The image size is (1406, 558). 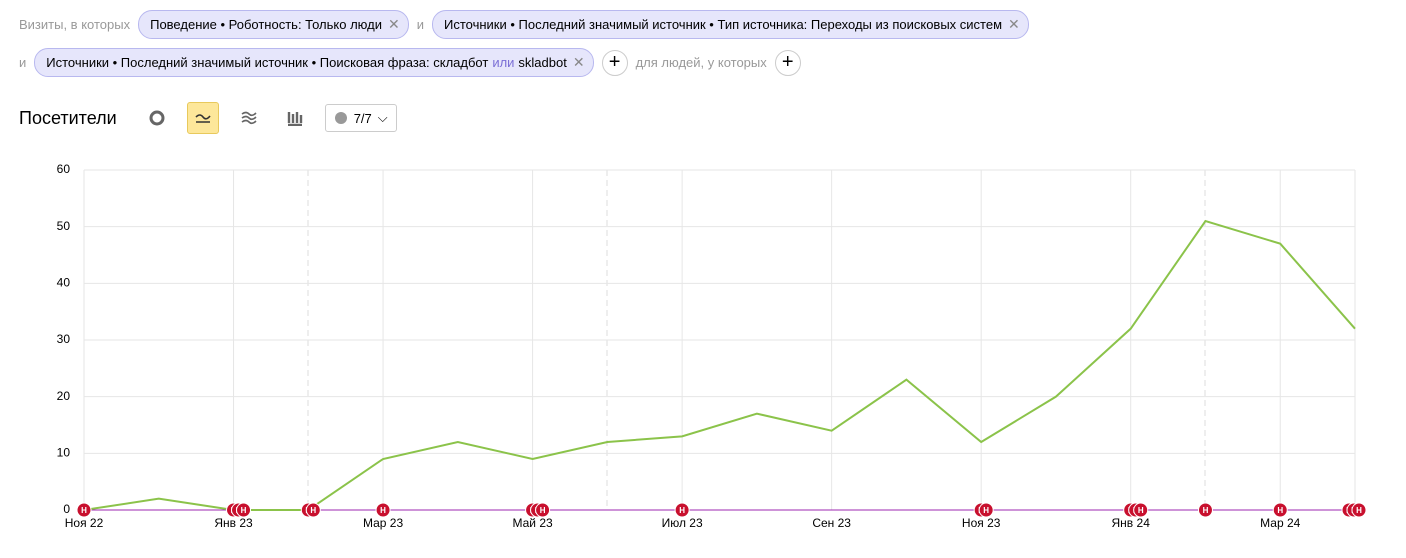 What do you see at coordinates (532, 523) in the screenshot?
I see `x-tick-label: Май 23` at bounding box center [532, 523].